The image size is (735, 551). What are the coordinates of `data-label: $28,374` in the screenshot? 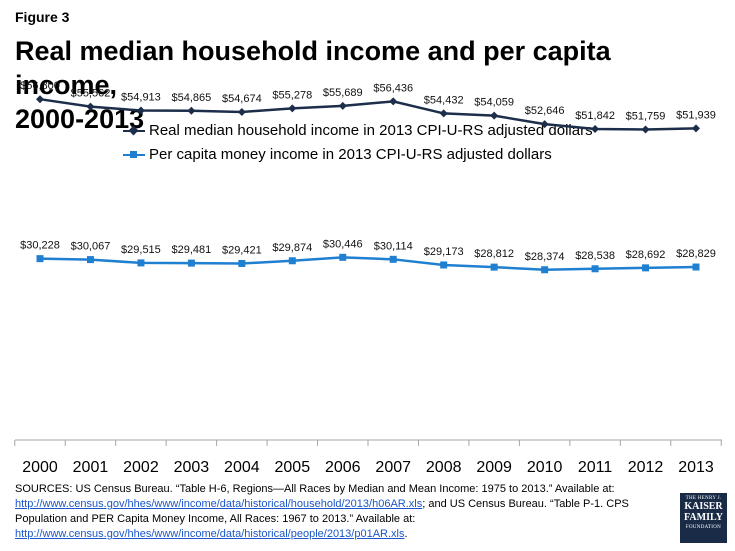 It's located at (545, 257).